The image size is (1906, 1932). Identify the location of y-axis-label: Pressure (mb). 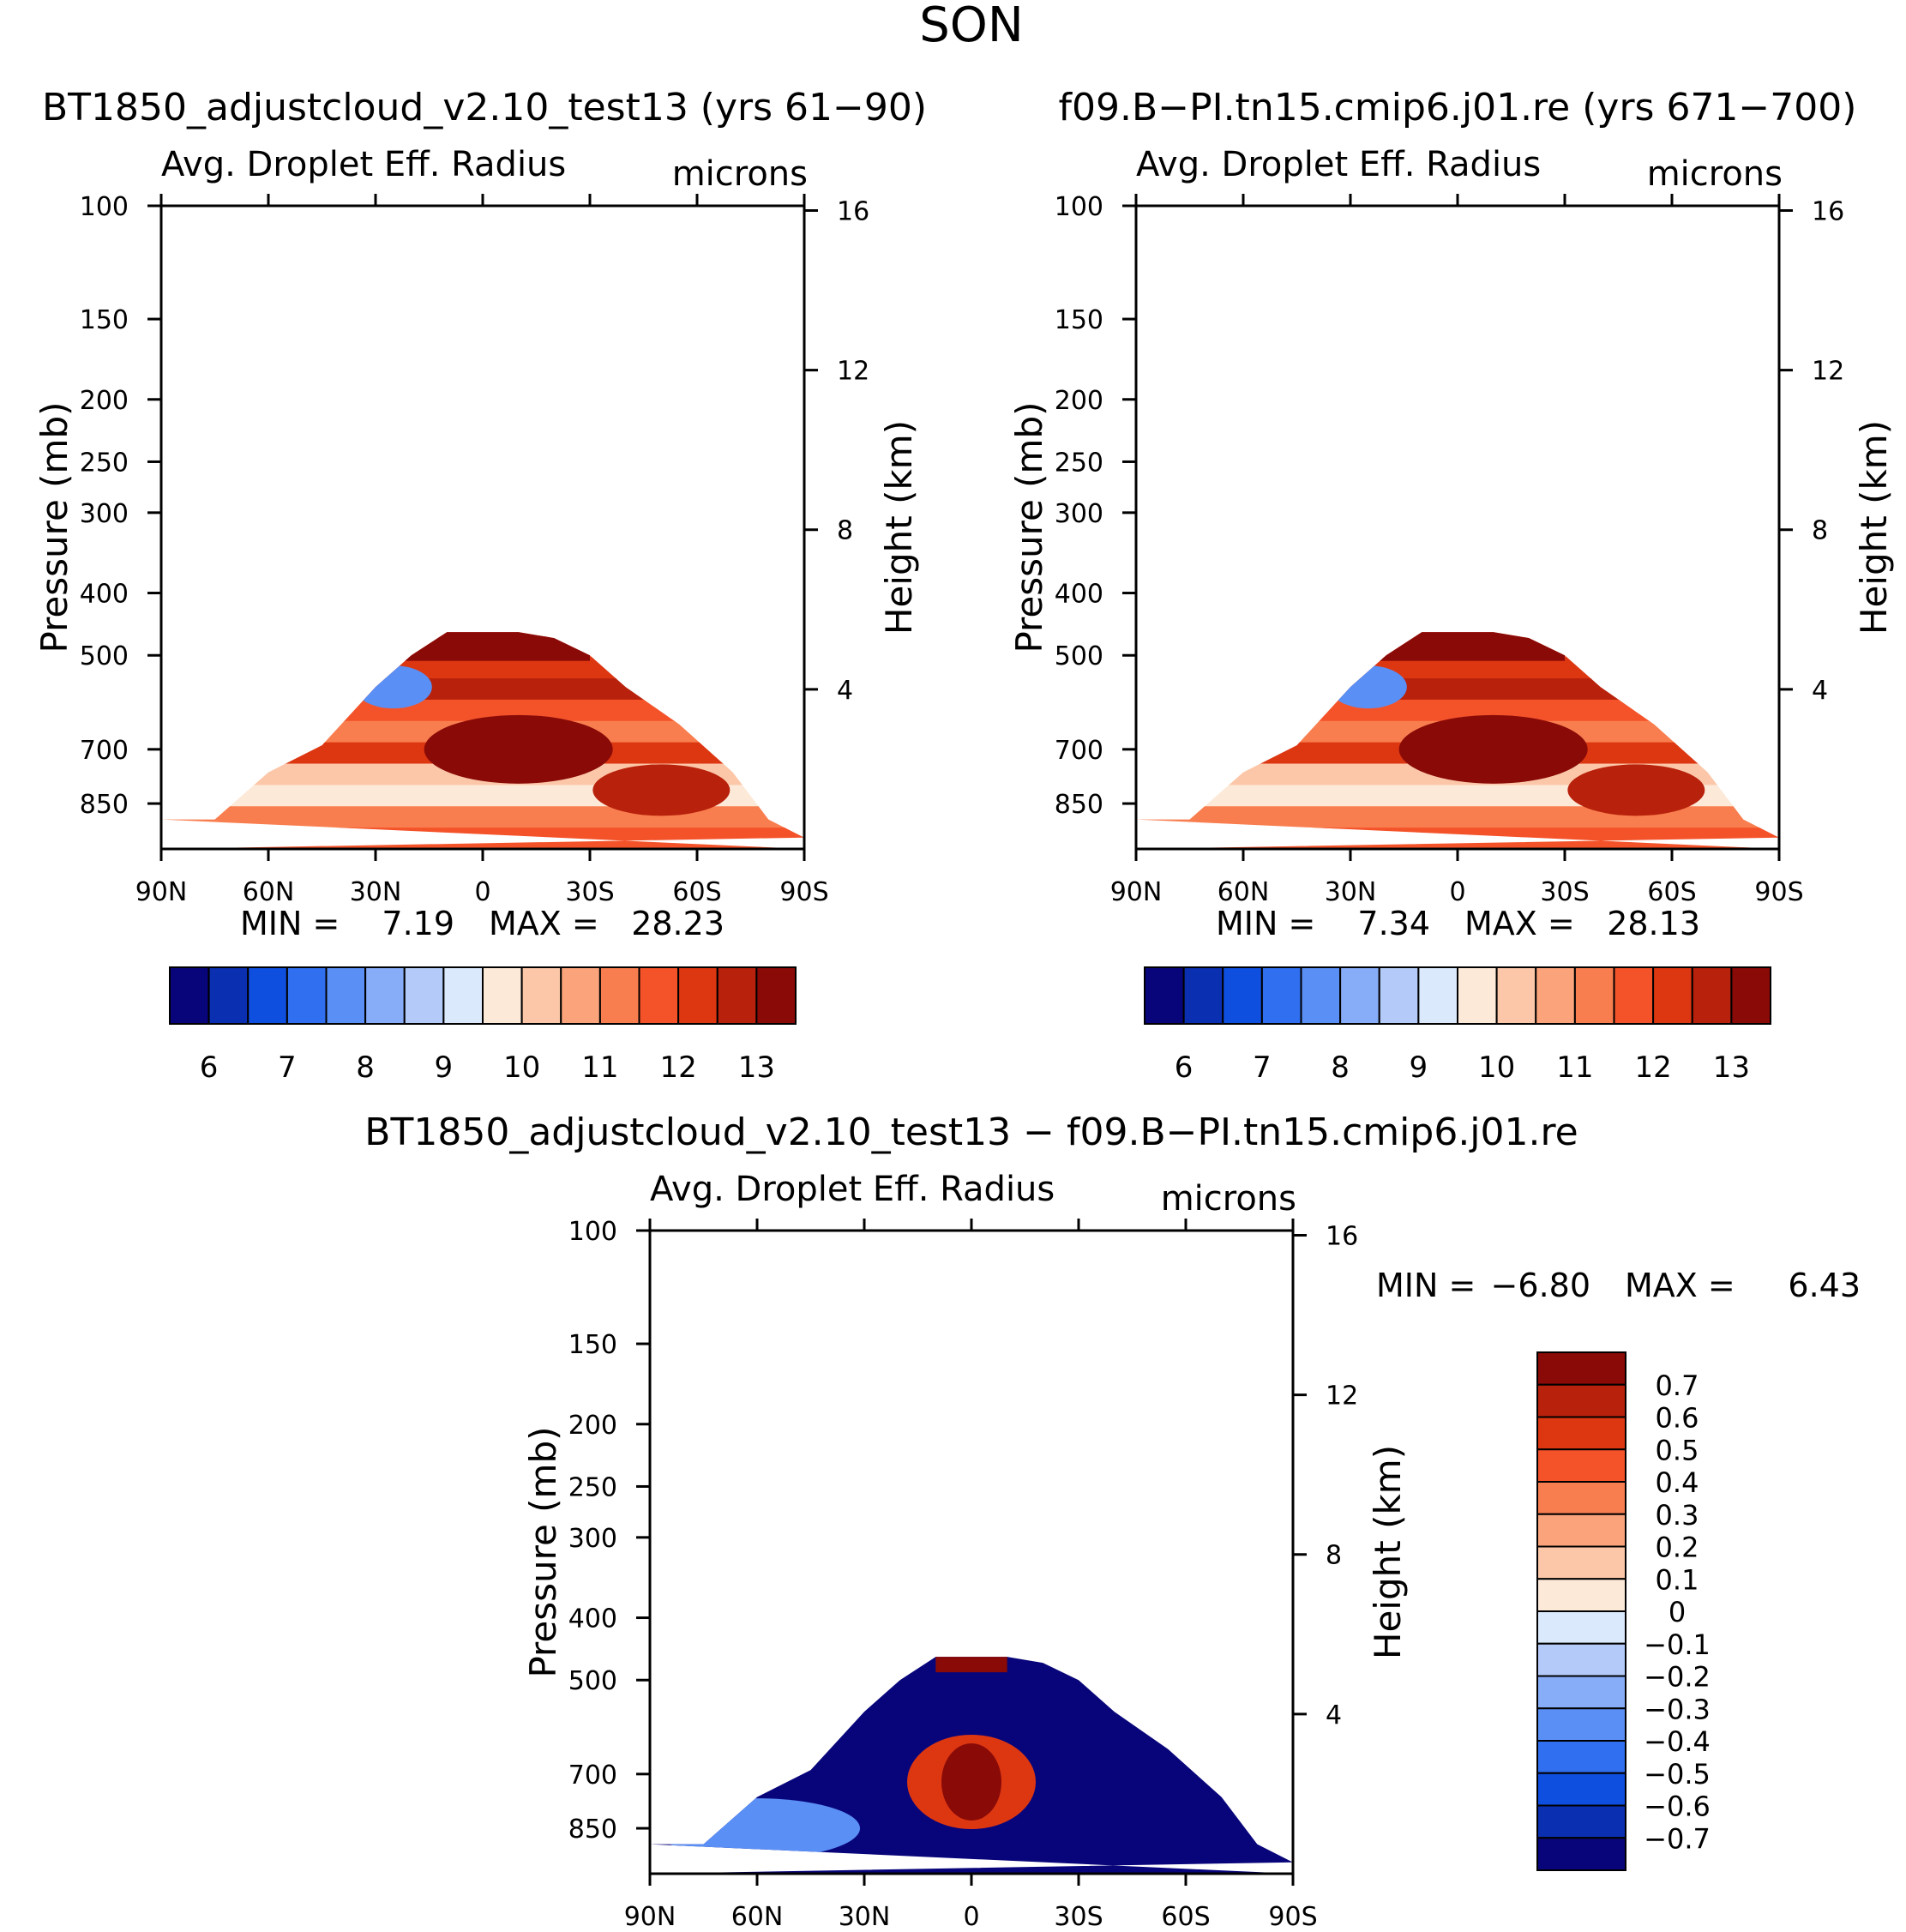
(543, 1552).